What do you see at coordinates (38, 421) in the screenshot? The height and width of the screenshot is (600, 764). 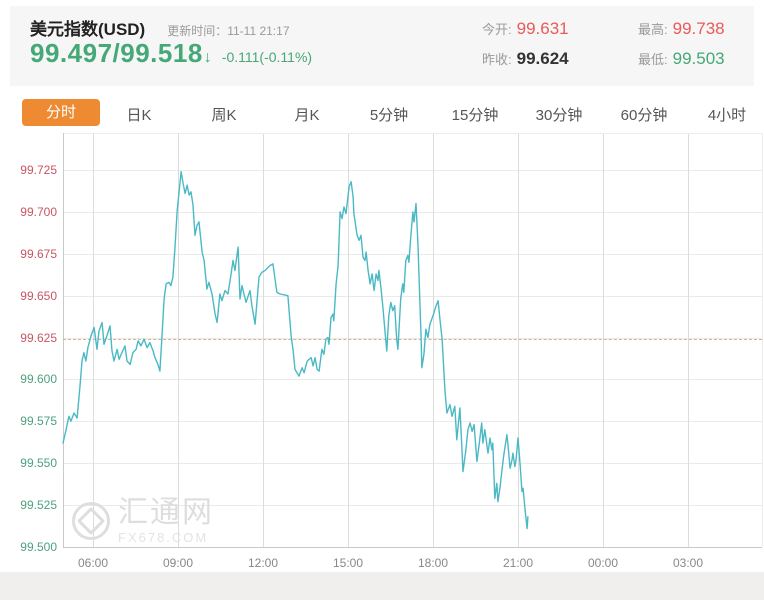 I see `y-axis-tick-label: 99.575` at bounding box center [38, 421].